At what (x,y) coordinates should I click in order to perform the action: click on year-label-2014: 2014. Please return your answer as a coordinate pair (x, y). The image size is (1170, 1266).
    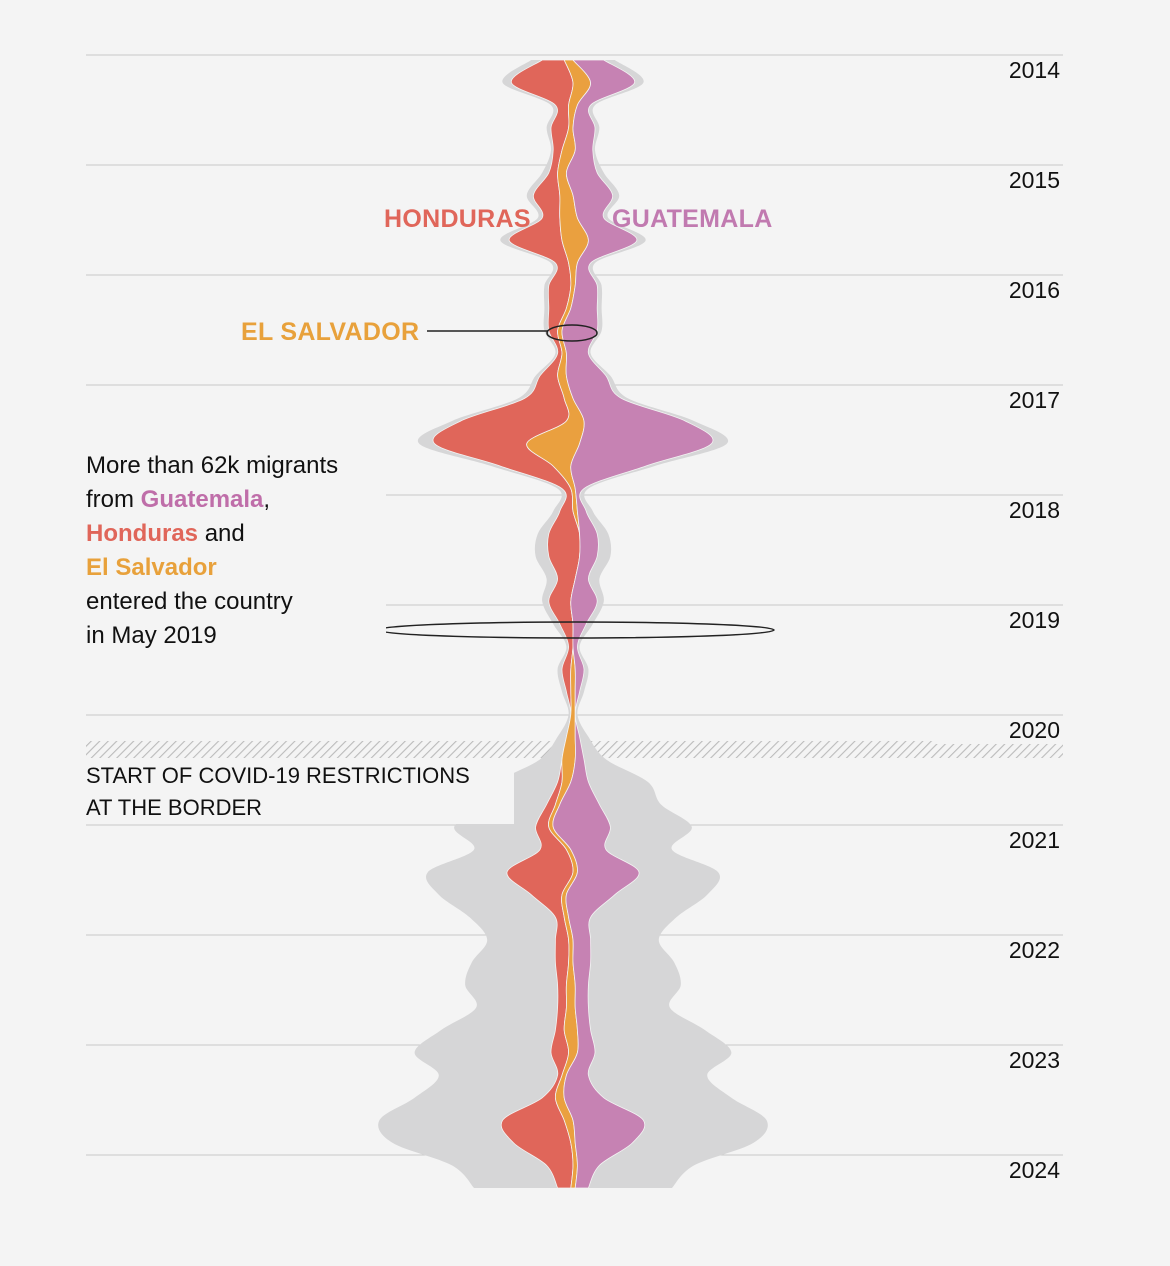
    Looking at the image, I should click on (997, 70).